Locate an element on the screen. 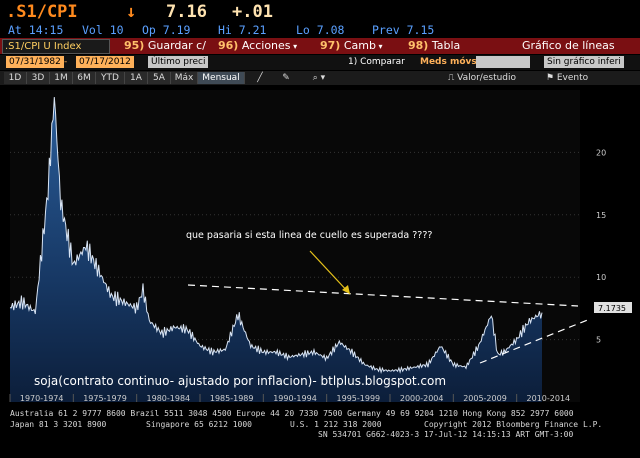 This screenshot has width=640, height=458. price-change: +.01 is located at coordinates (252, 12).